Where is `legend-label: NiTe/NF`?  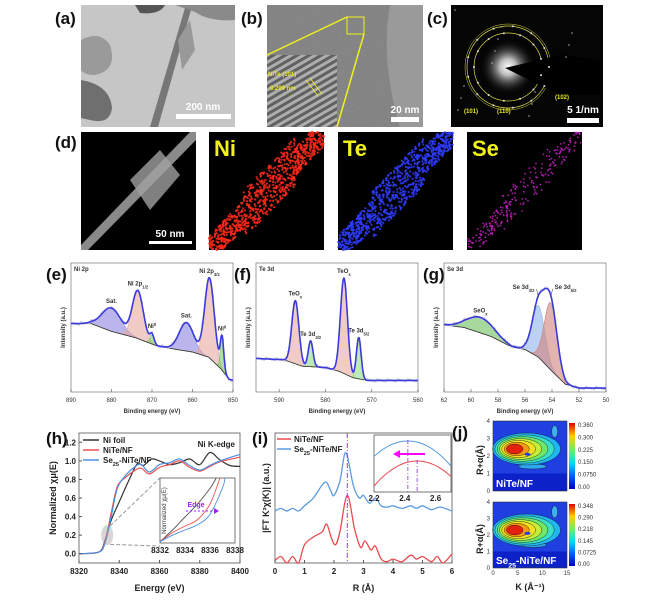
legend-label: NiTe/NF is located at coordinates (118, 450).